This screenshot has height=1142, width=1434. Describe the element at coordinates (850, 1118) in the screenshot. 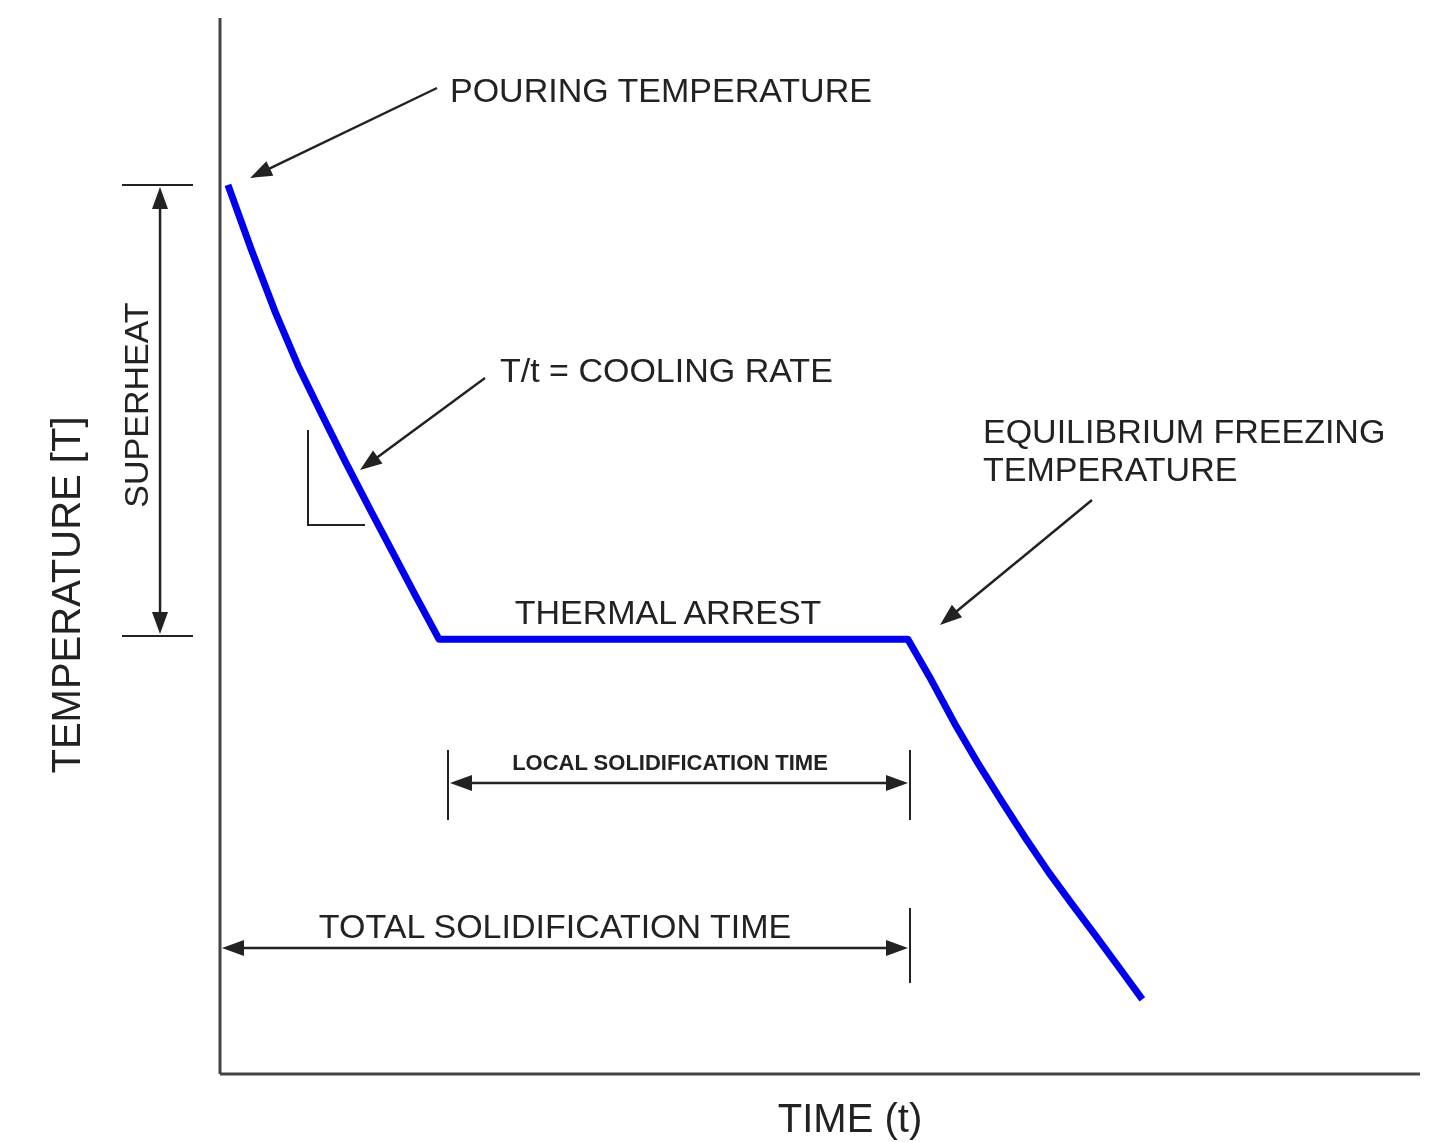

I see `x-axis-title: TIME (t)` at that location.